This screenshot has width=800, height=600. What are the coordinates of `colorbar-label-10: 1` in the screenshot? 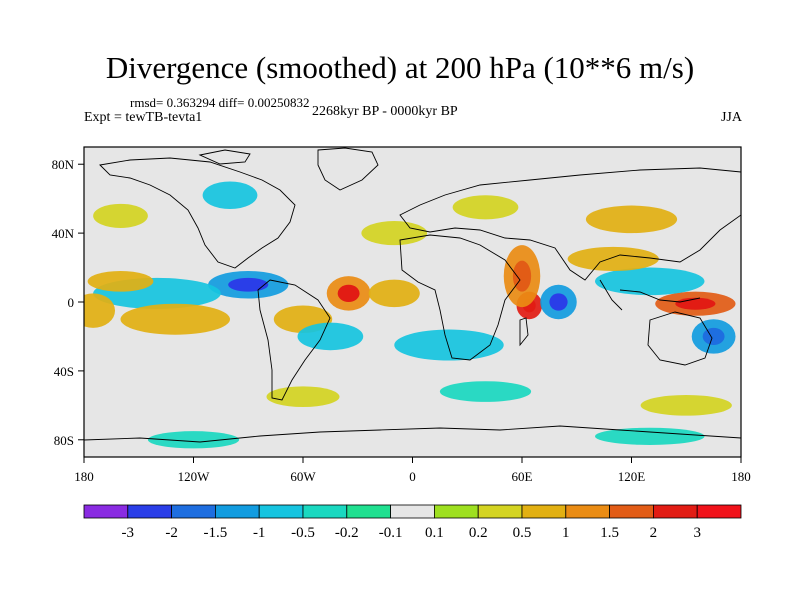 It's located at (566, 533).